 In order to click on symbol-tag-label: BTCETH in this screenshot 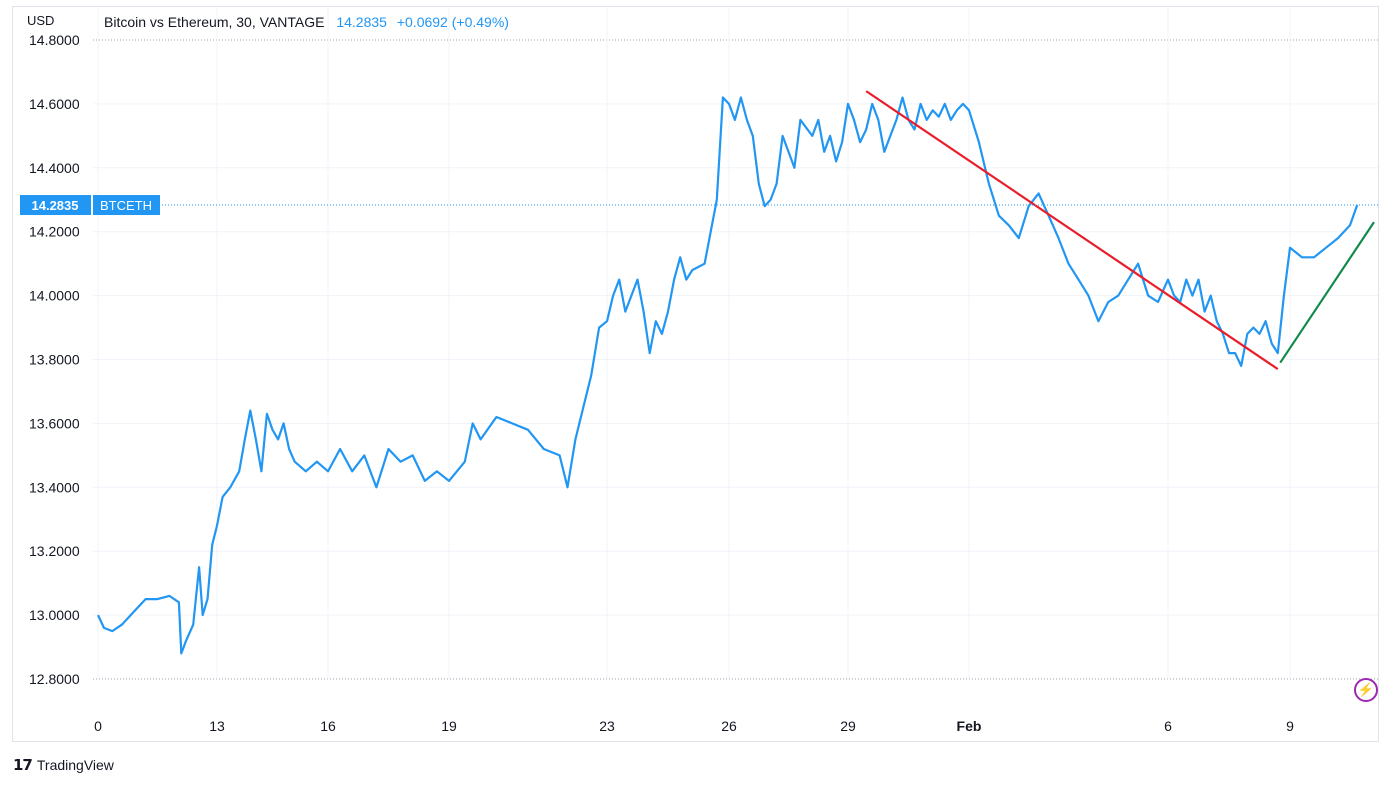, I will do `click(126, 205)`.